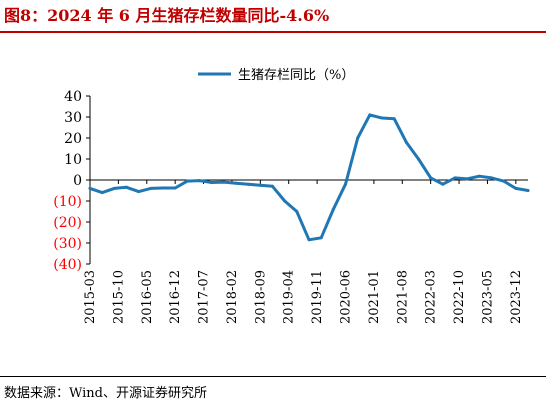  What do you see at coordinates (289, 297) in the screenshot?
I see `x-tick-label: 2019-04` at bounding box center [289, 297].